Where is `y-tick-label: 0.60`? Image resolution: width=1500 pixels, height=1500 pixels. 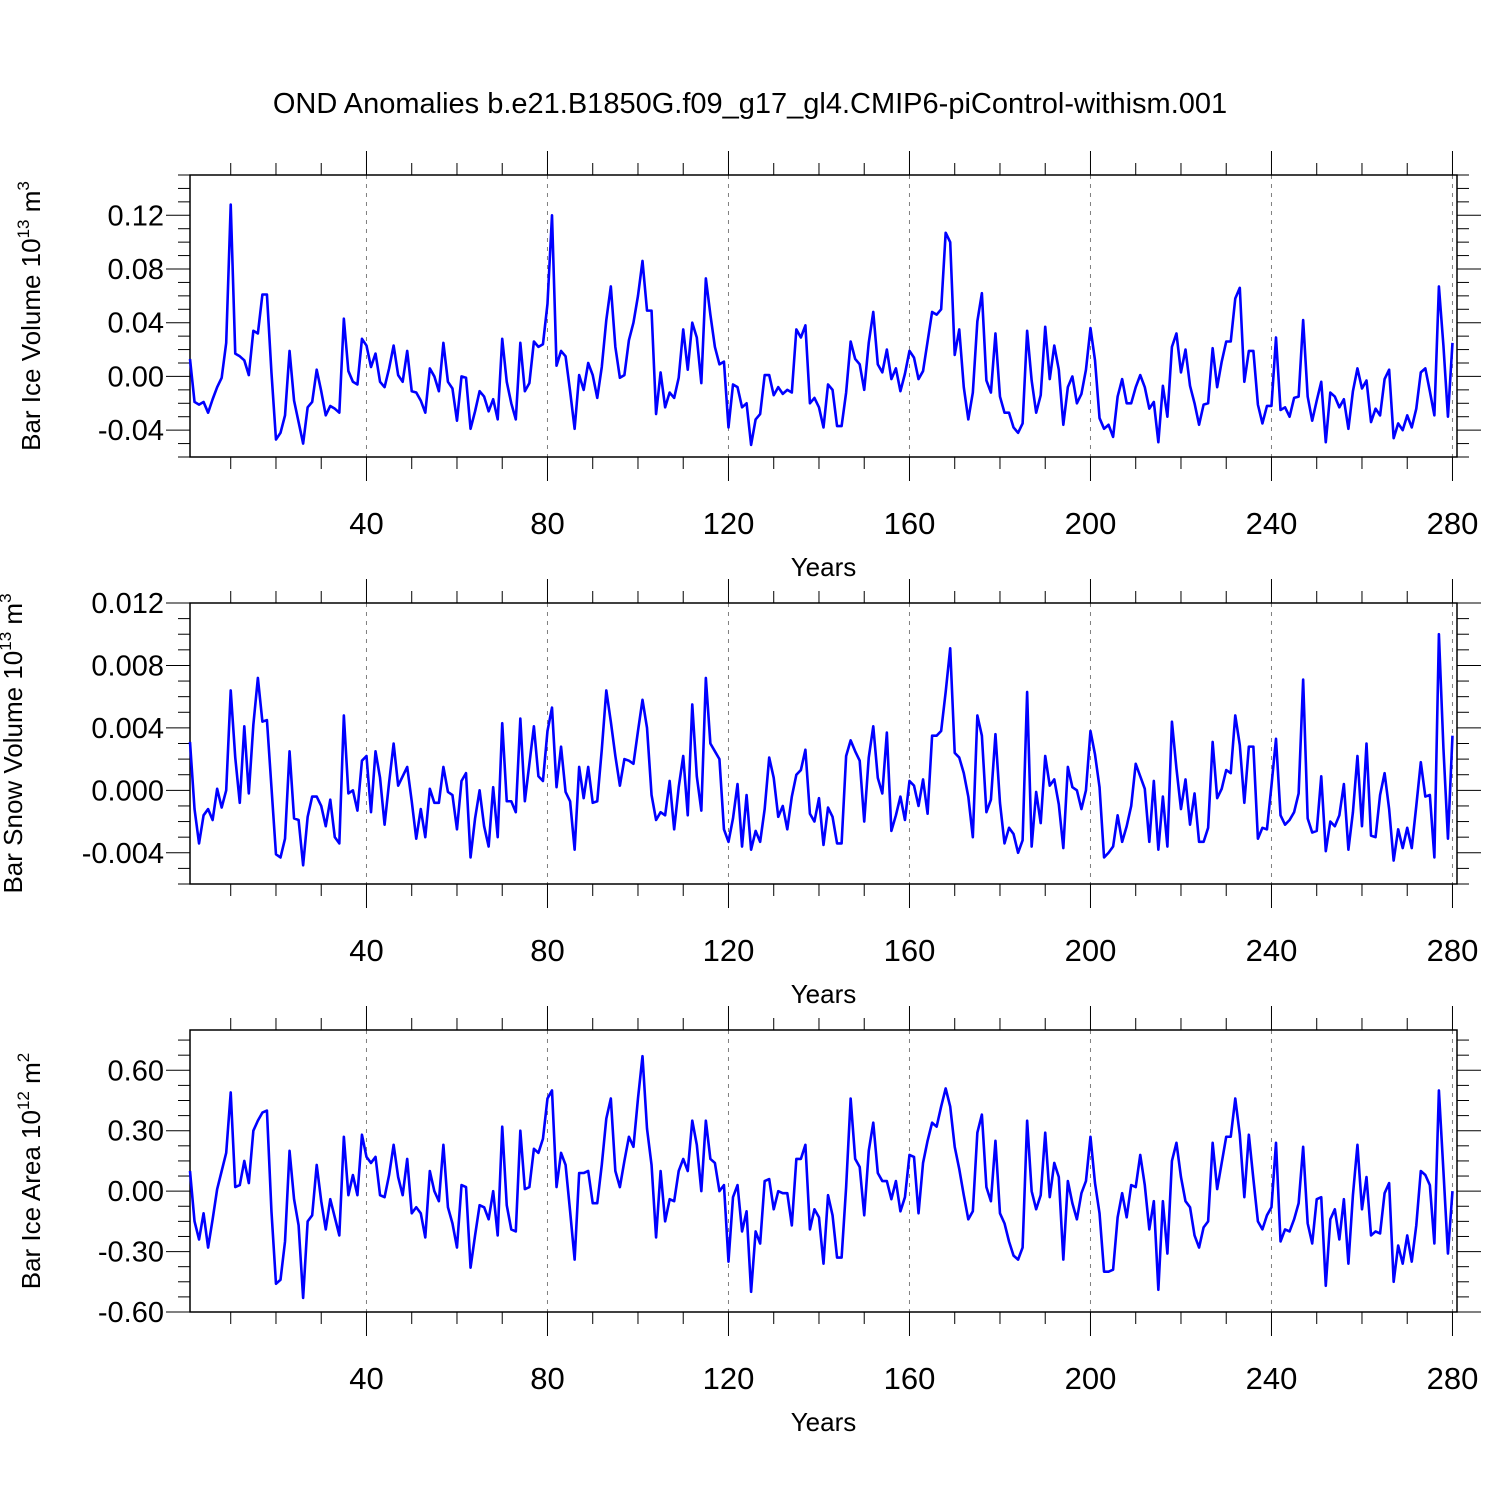 y-tick-label: 0.60 is located at coordinates (136, 1071).